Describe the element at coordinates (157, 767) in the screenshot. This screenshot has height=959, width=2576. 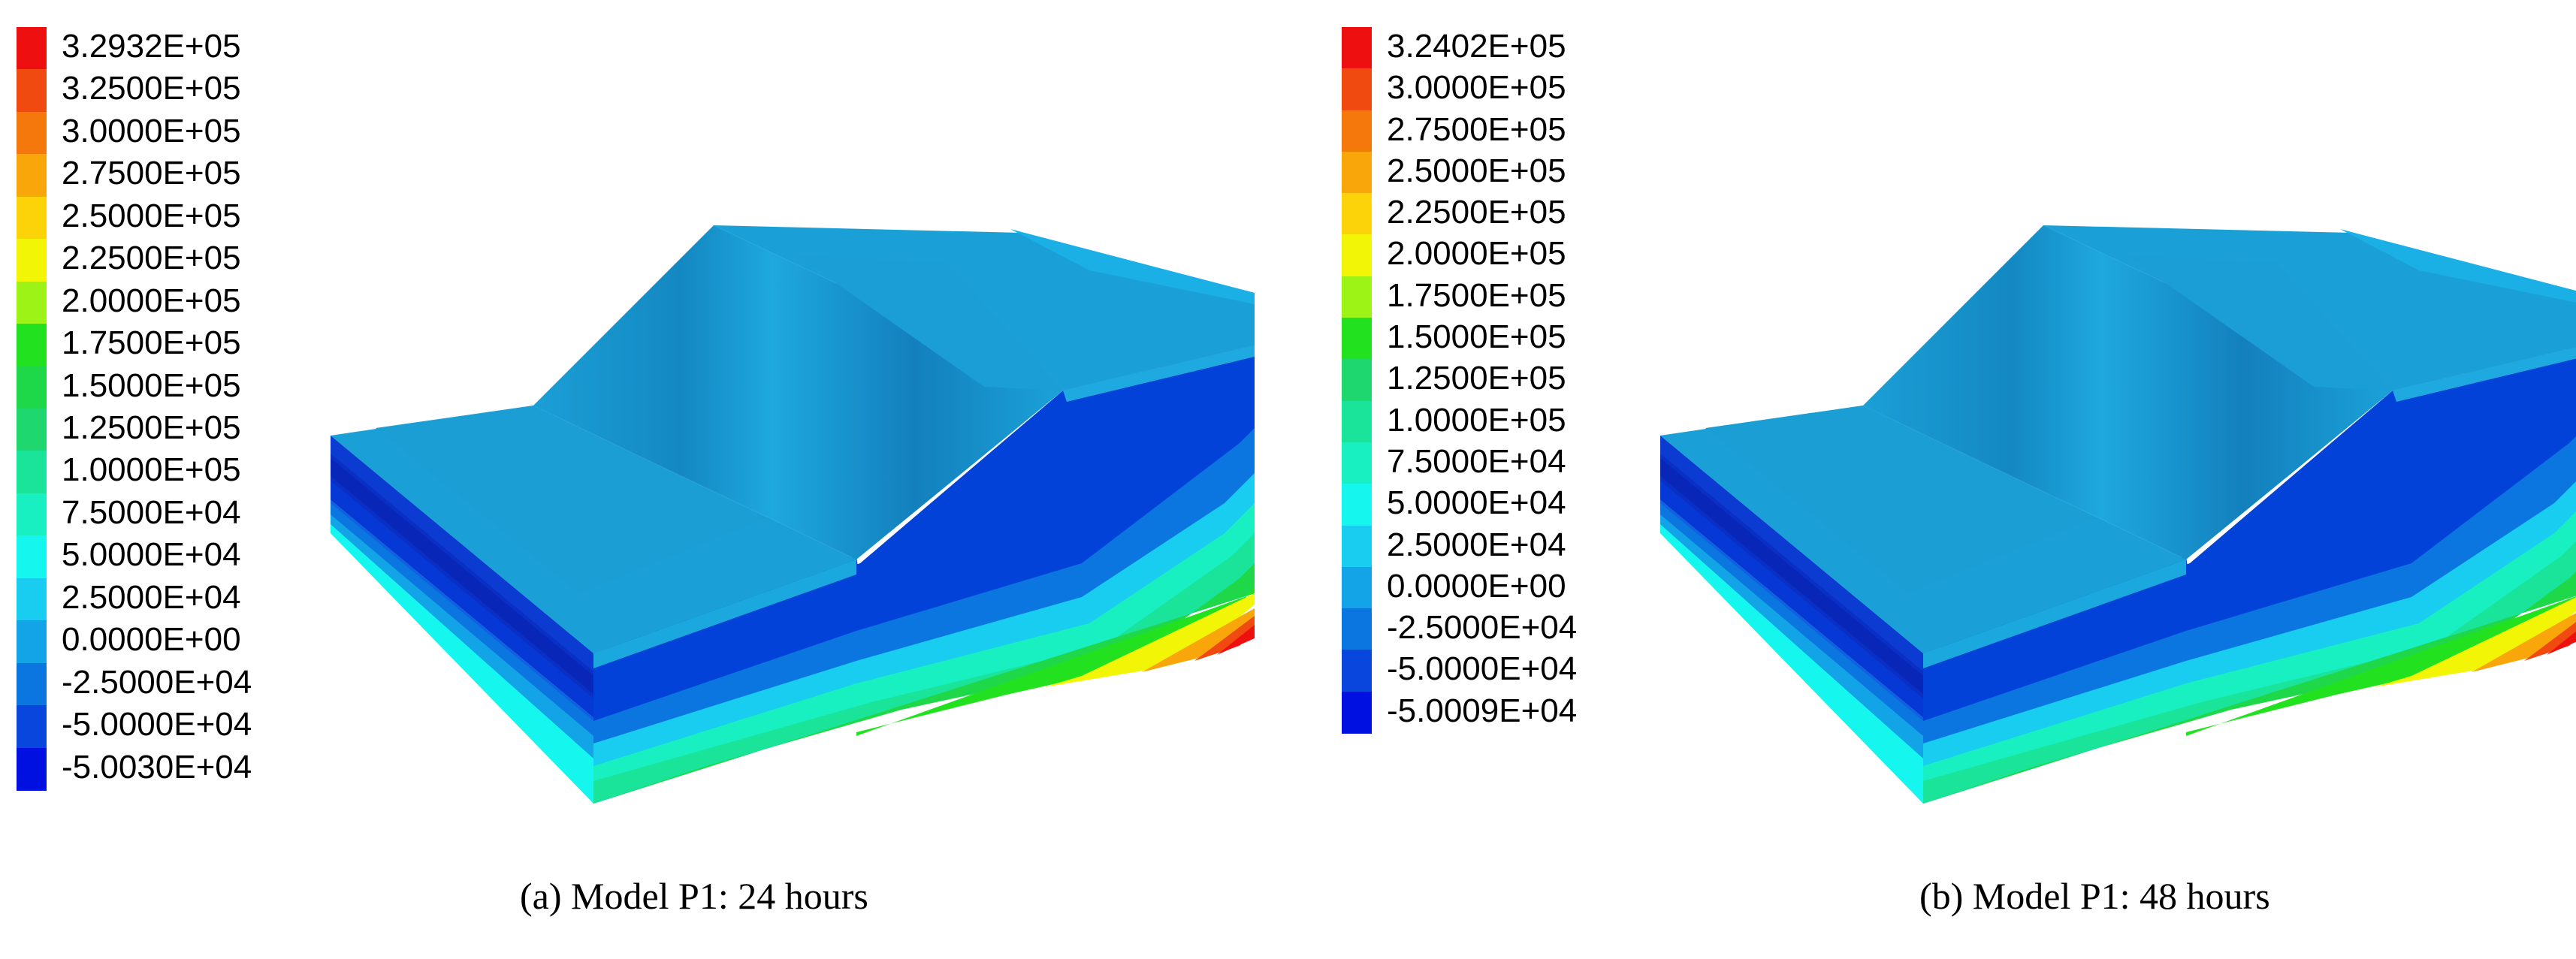
I see `legend-label: -5.0030E+04` at that location.